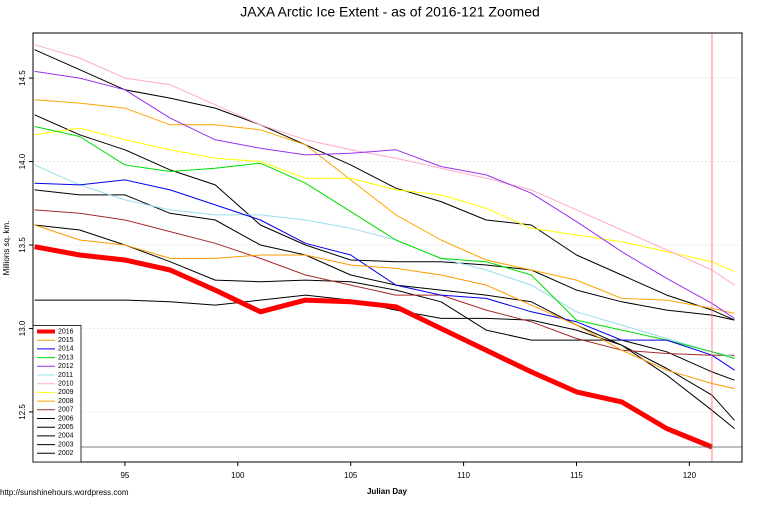 Image resolution: width=760 pixels, height=506 pixels. What do you see at coordinates (66, 427) in the screenshot?
I see `legend-label: 2005` at bounding box center [66, 427].